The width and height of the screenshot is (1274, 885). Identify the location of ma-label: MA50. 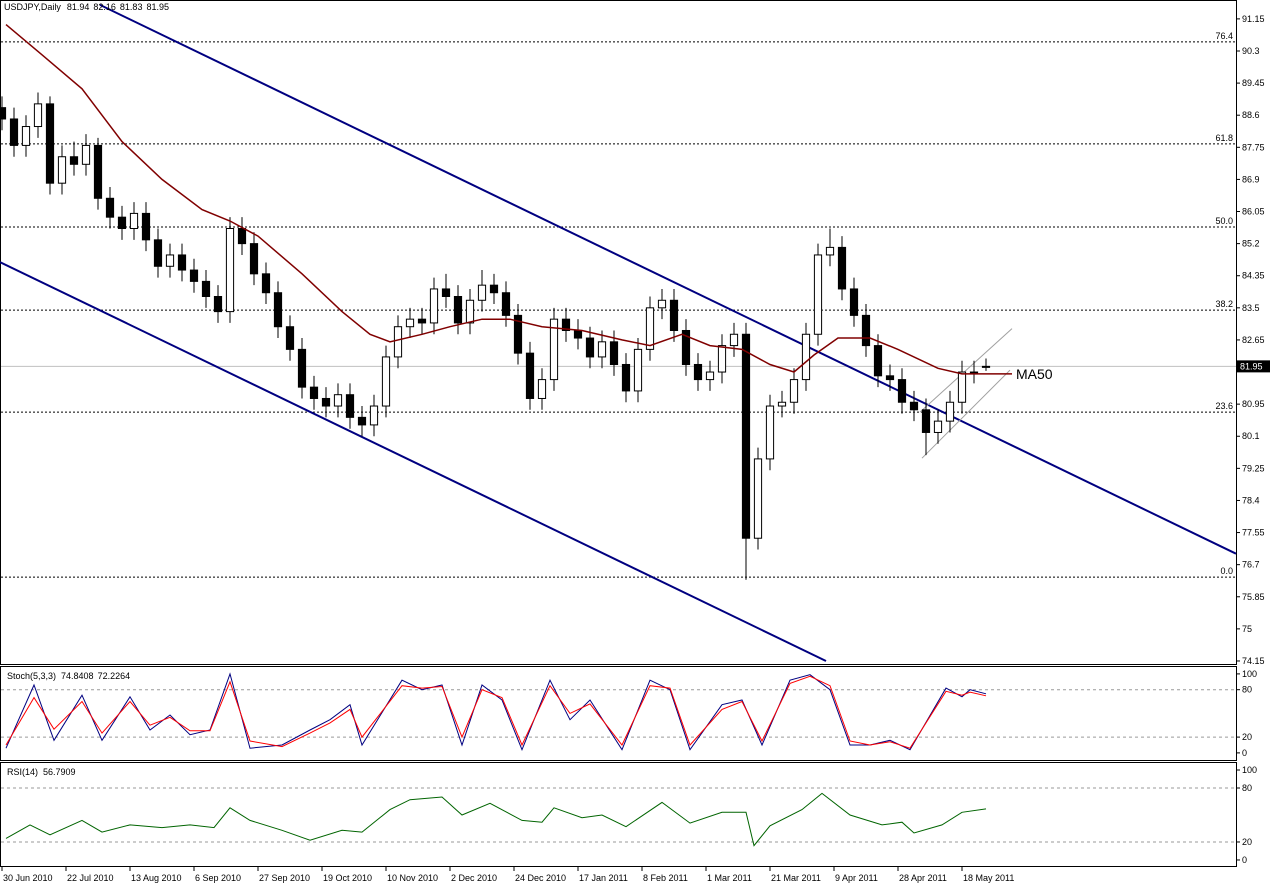
(1034, 374).